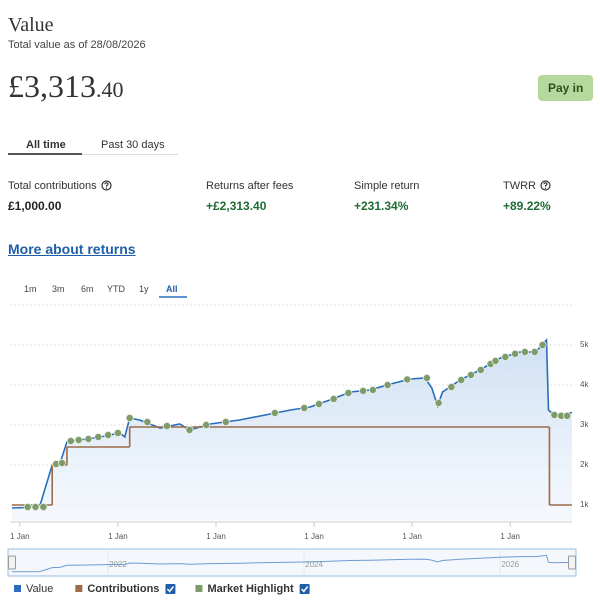 This screenshot has width=600, height=602. What do you see at coordinates (93, 154) in the screenshot?
I see `tab-rule` at bounding box center [93, 154].